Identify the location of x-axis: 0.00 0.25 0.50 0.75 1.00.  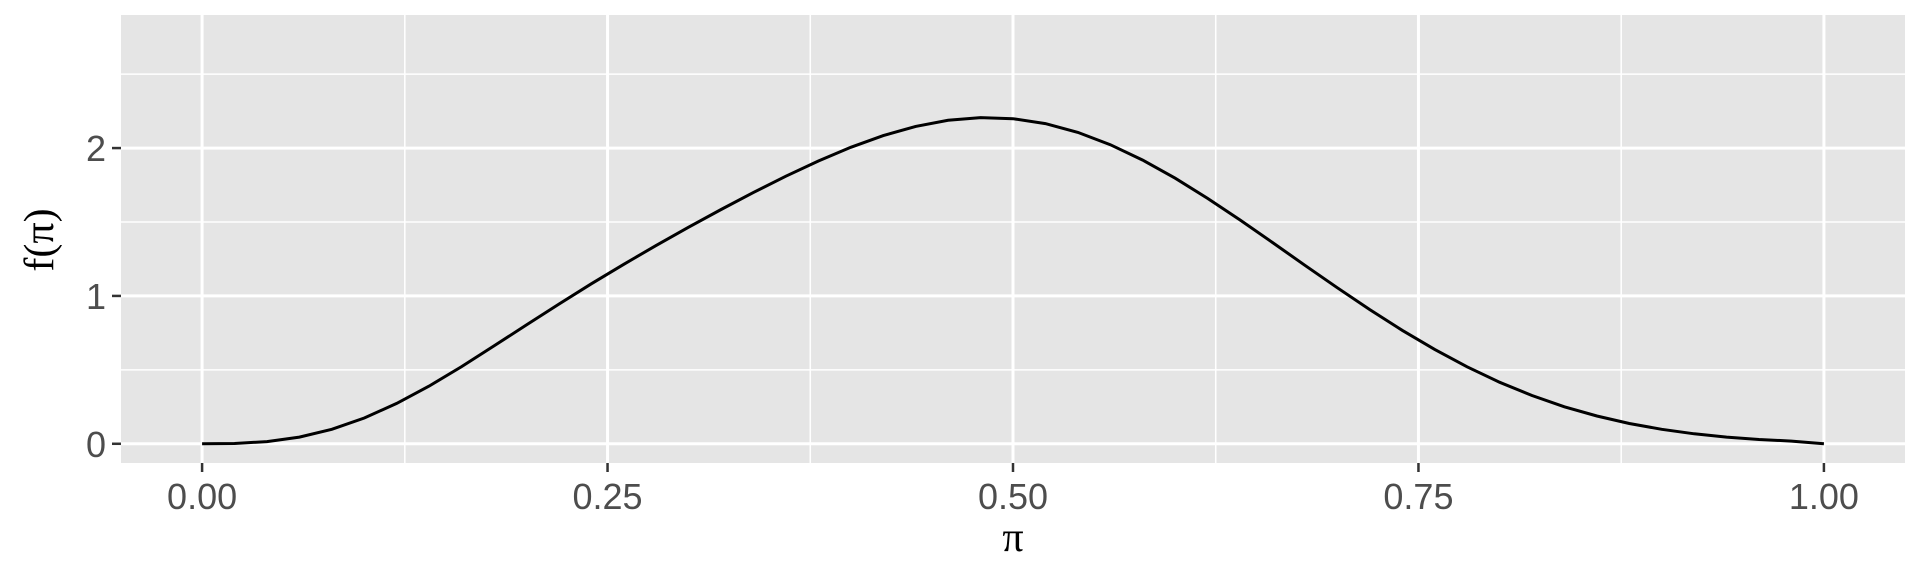
(1013, 490).